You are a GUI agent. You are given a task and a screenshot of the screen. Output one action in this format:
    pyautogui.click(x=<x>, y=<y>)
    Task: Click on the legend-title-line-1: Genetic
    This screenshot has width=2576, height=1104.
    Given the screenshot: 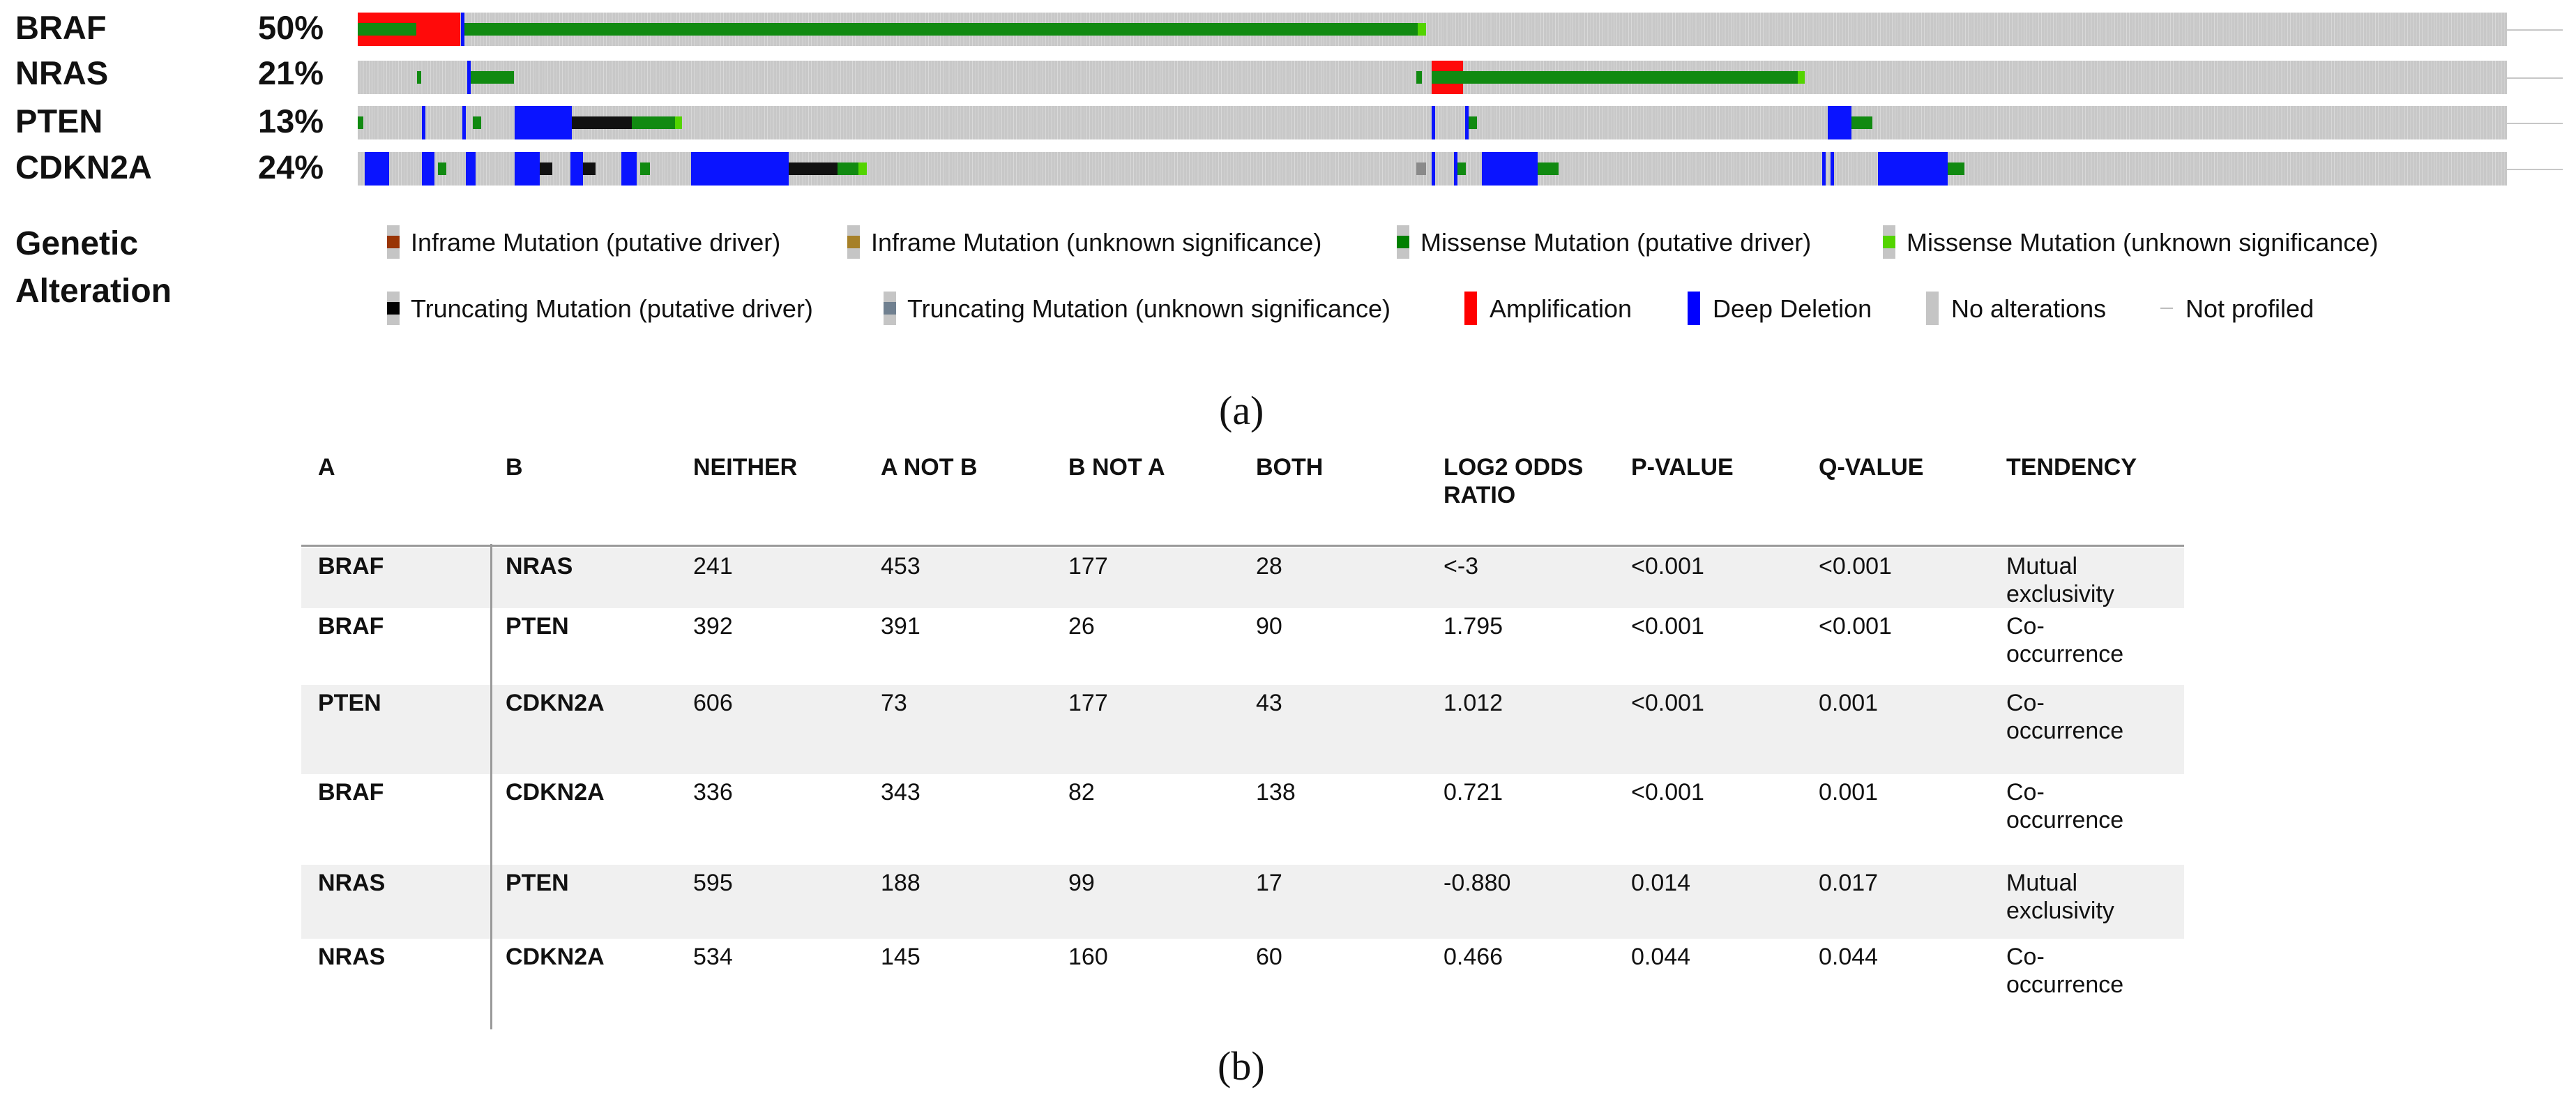 What is the action you would take?
    pyautogui.click(x=77, y=243)
    